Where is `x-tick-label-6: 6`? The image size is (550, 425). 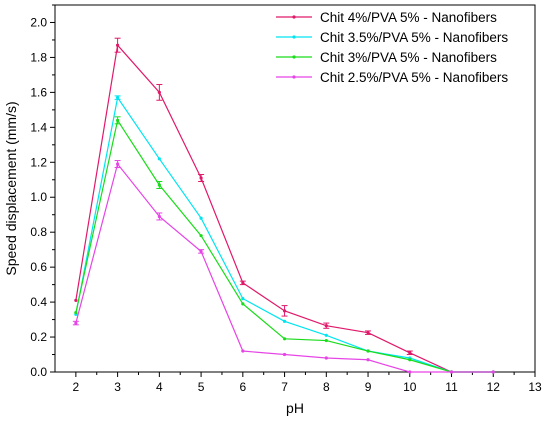 x-tick-label-6: 6 is located at coordinates (242, 387).